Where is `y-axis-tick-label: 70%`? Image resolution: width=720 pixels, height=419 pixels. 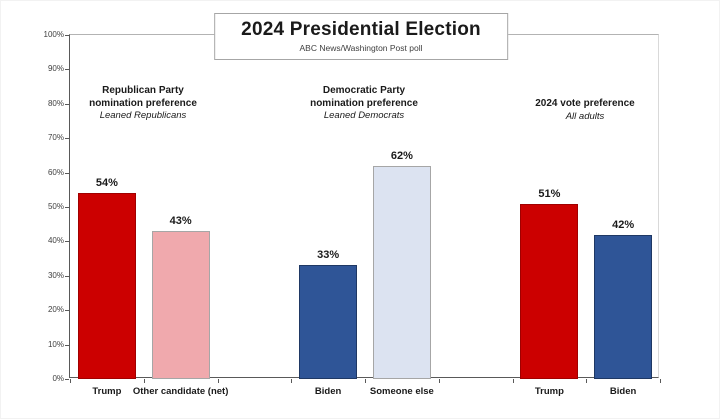
y-axis-tick-label: 70% is located at coordinates (55, 138).